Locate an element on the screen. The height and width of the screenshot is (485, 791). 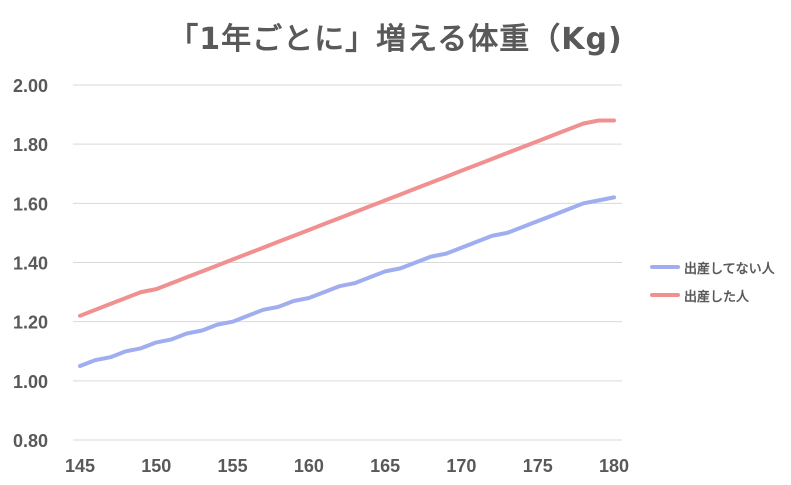
legend-swatch-red is located at coordinates (665, 295).